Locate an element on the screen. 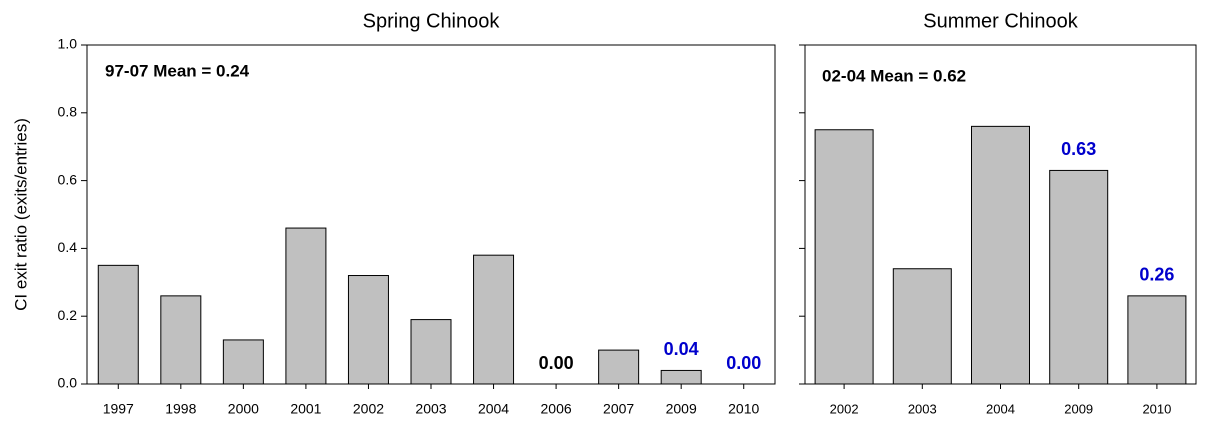  y-axis-label: CI exit ratio (exits/entries) is located at coordinates (20, 214).